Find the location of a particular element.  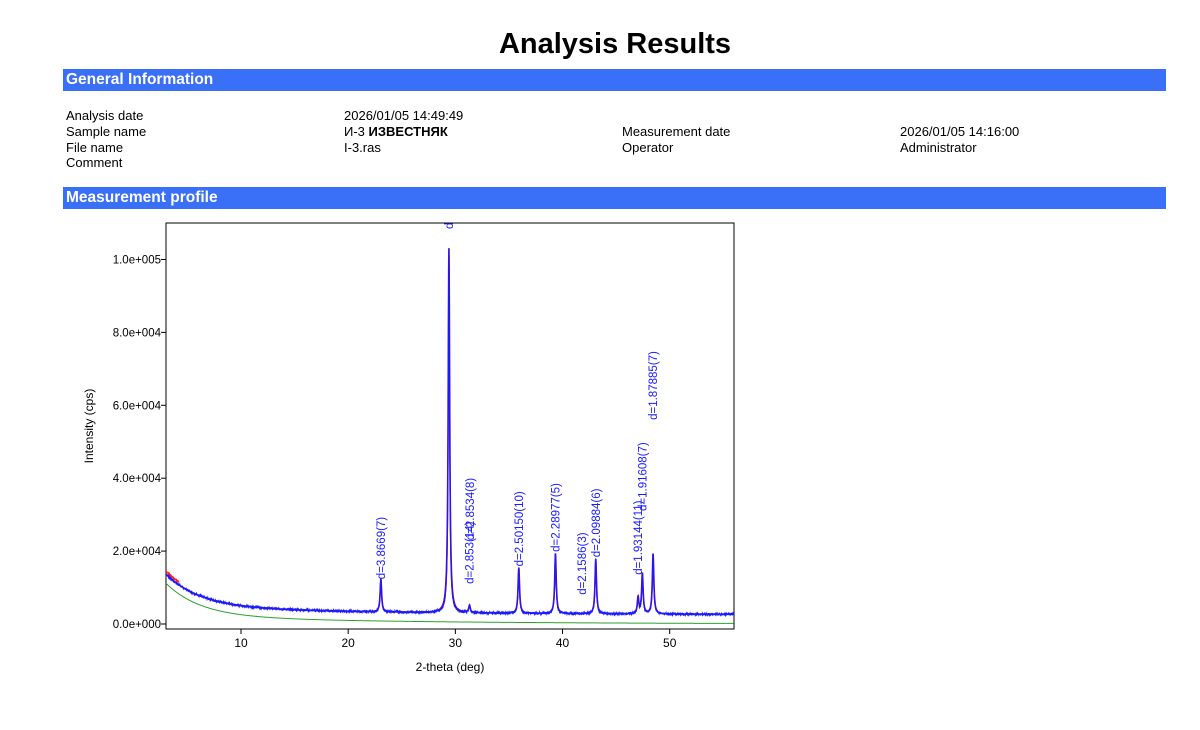

peak-label: d is located at coordinates (450, 226).